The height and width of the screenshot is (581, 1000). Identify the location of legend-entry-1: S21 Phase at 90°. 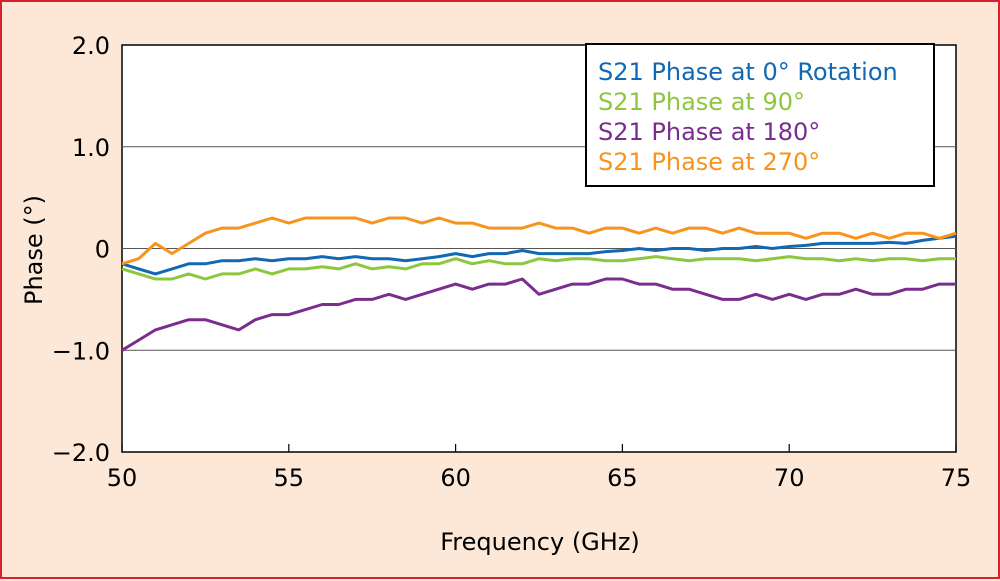
(701, 102).